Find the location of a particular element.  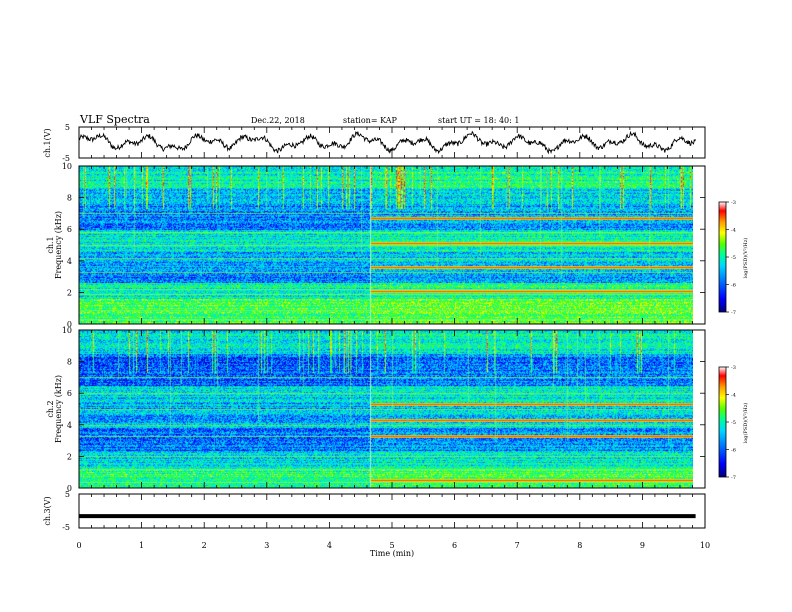

time-tick-label: 3 is located at coordinates (266, 545).